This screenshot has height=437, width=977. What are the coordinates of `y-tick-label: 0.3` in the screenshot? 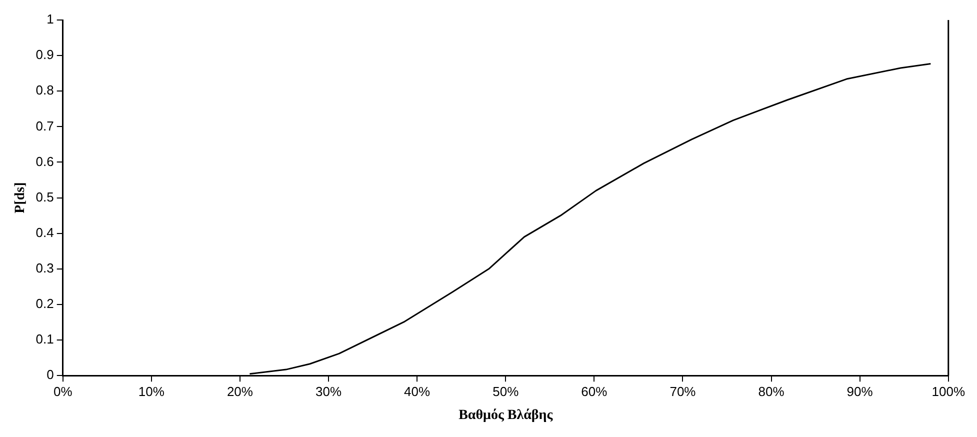 It's located at (45, 268).